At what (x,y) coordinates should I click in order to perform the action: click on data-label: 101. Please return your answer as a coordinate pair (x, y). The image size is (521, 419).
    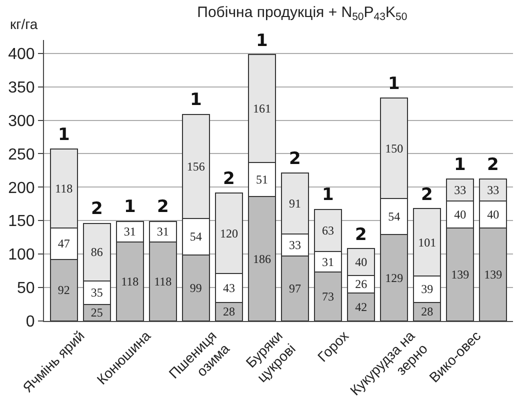
    Looking at the image, I should click on (427, 242).